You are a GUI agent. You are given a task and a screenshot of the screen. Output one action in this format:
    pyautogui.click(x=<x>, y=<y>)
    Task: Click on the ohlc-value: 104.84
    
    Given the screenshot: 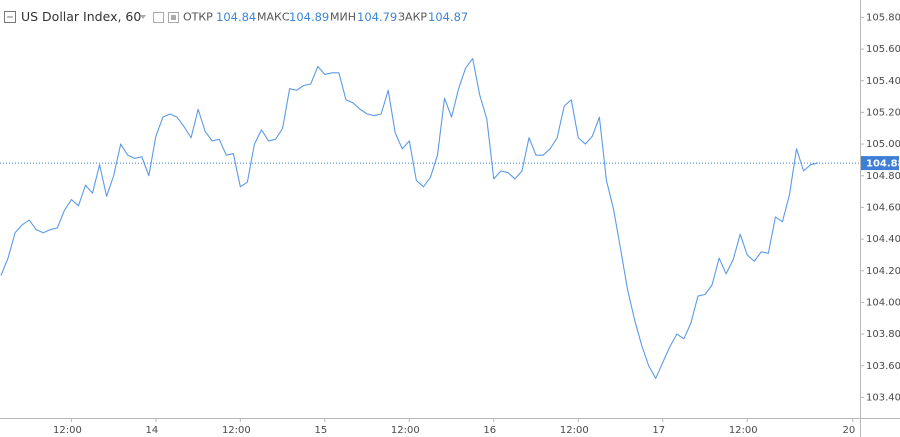 What is the action you would take?
    pyautogui.click(x=236, y=17)
    